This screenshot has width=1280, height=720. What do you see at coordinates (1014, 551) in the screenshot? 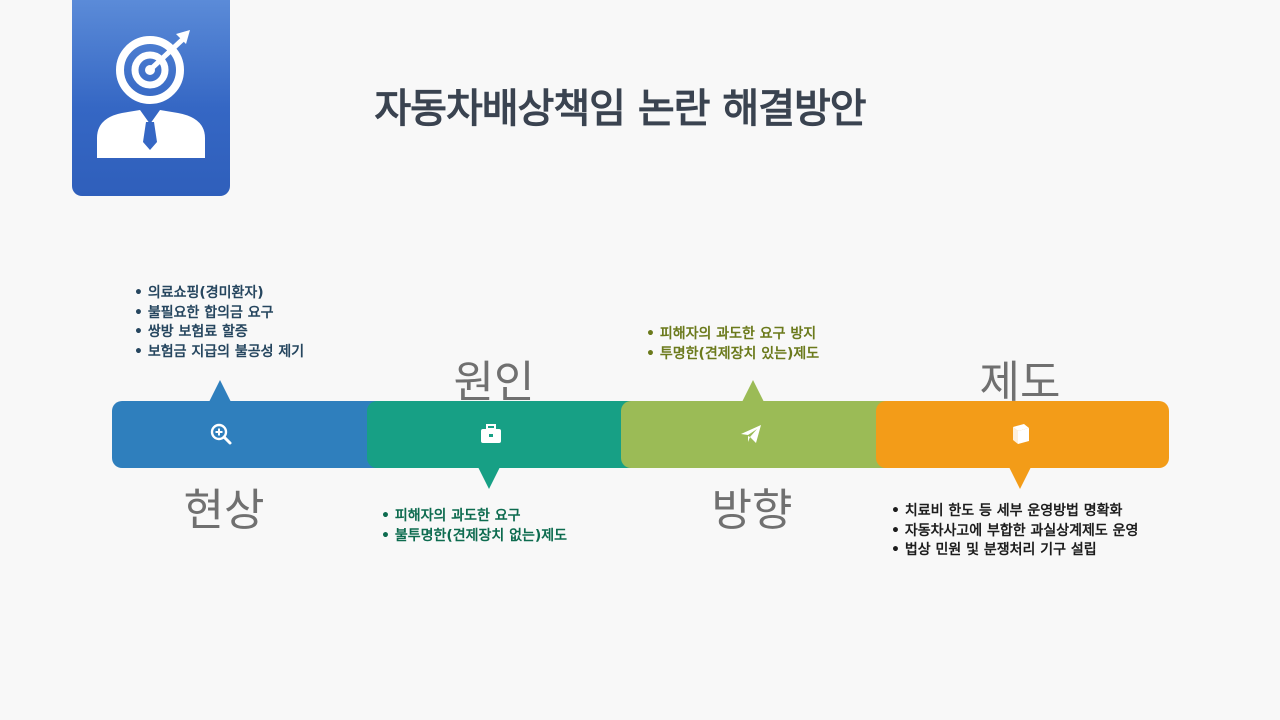
I see `note-item: 법상 민원 및 분쟁처리 기구 설립` at bounding box center [1014, 551].